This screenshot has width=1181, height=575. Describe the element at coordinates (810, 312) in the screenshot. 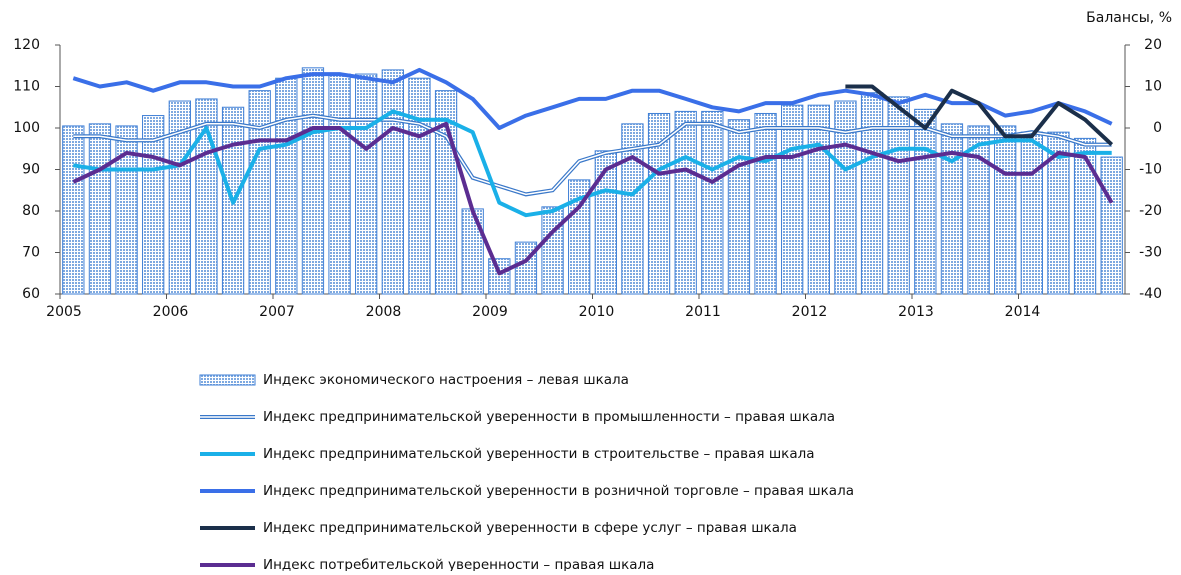

I see `x-tick-label: 2012` at that location.